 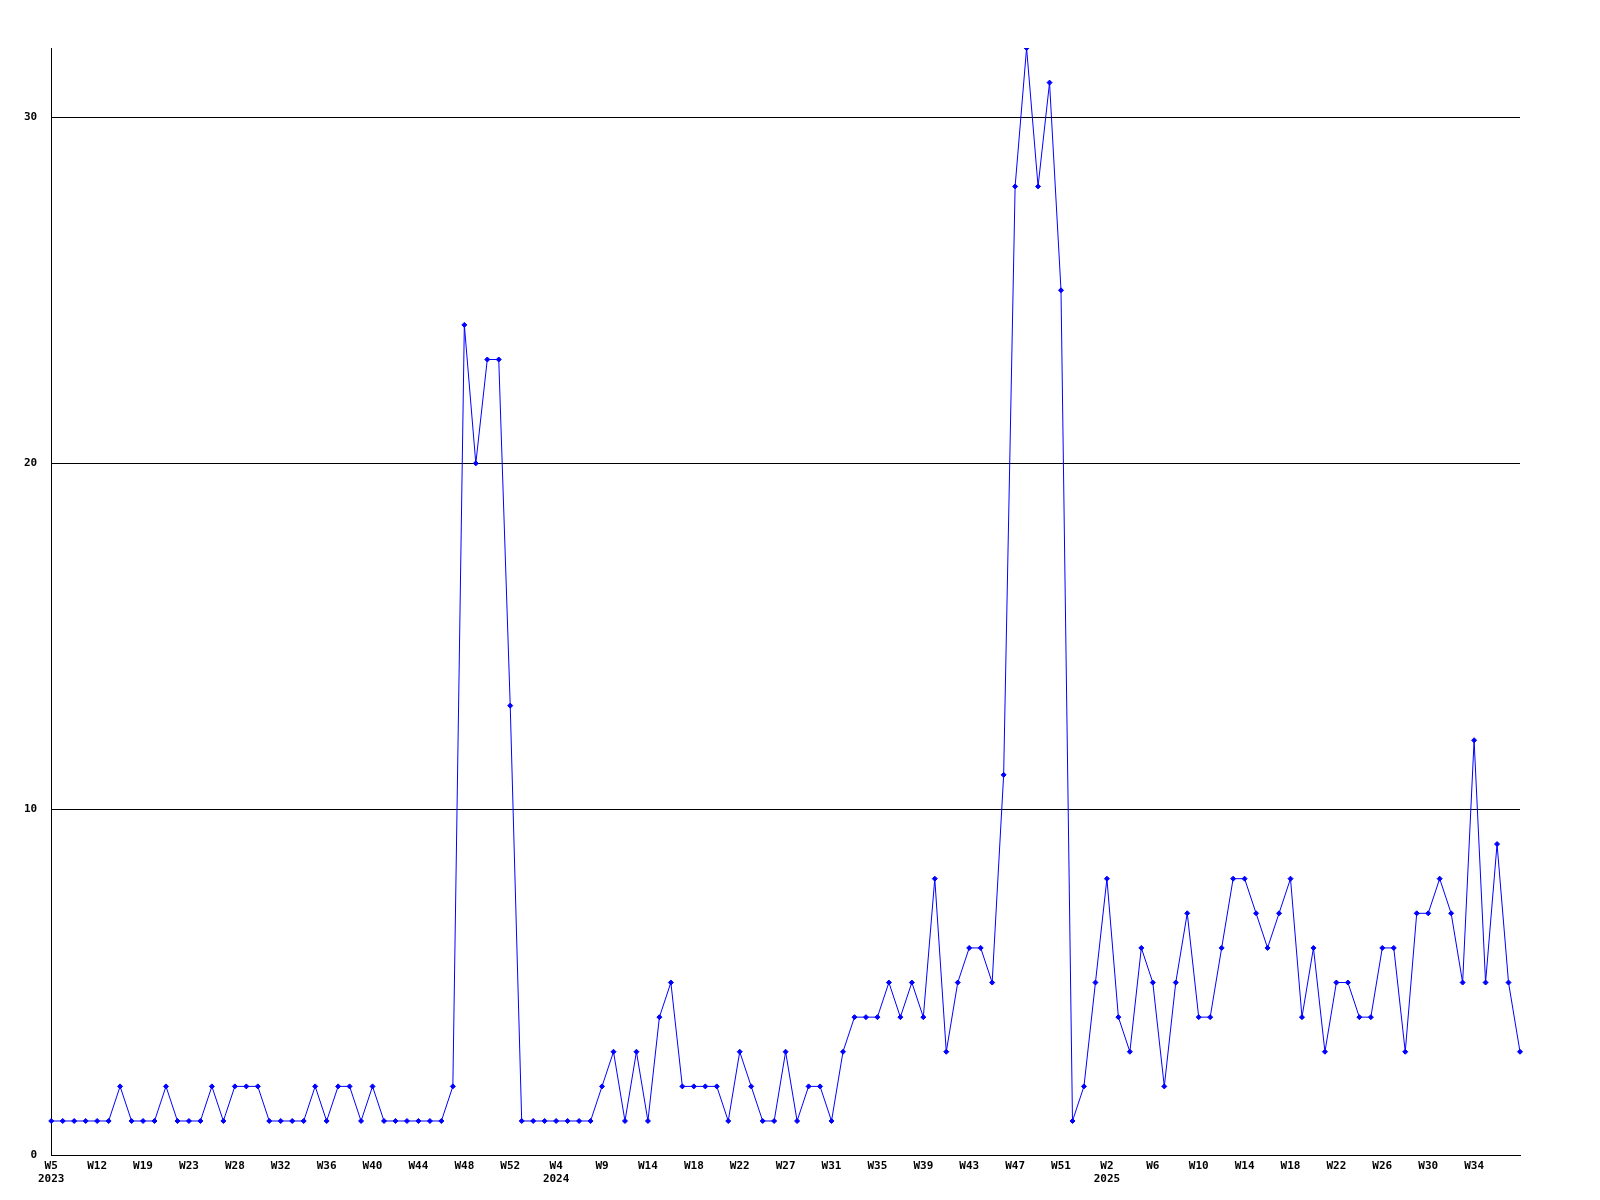 What do you see at coordinates (34, 1155) in the screenshot?
I see `y-tick-label: 0` at bounding box center [34, 1155].